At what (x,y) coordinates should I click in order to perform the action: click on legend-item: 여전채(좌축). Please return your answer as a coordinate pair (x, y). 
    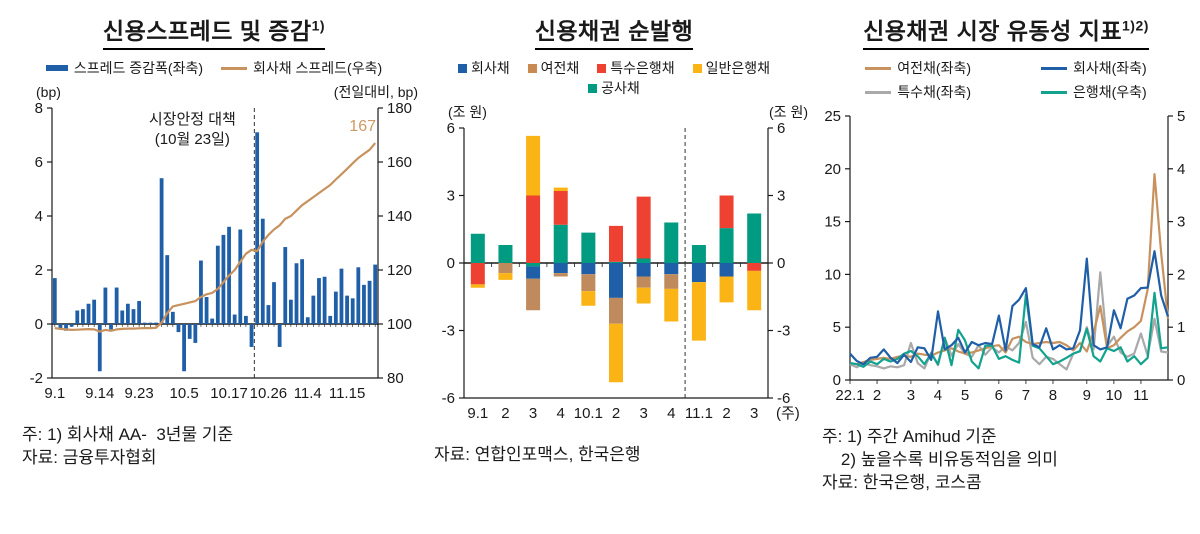
    Looking at the image, I should click on (918, 68).